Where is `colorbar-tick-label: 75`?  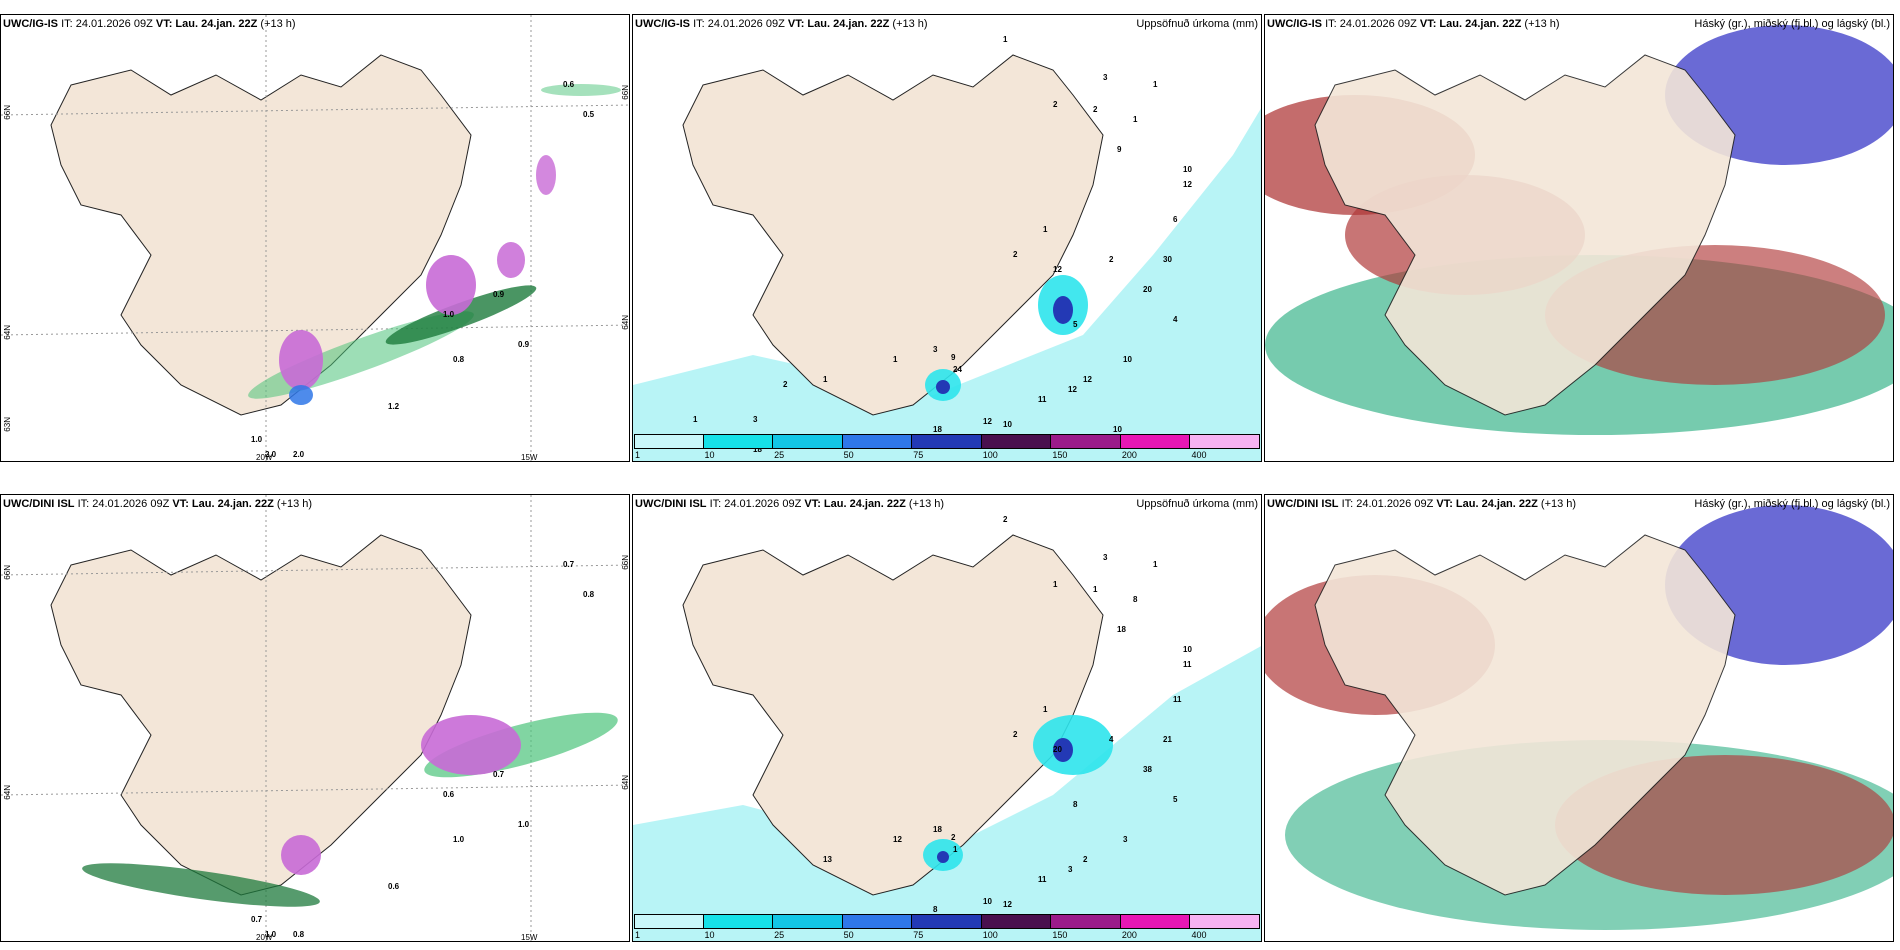
colorbar-tick-label: 75 is located at coordinates (918, 935).